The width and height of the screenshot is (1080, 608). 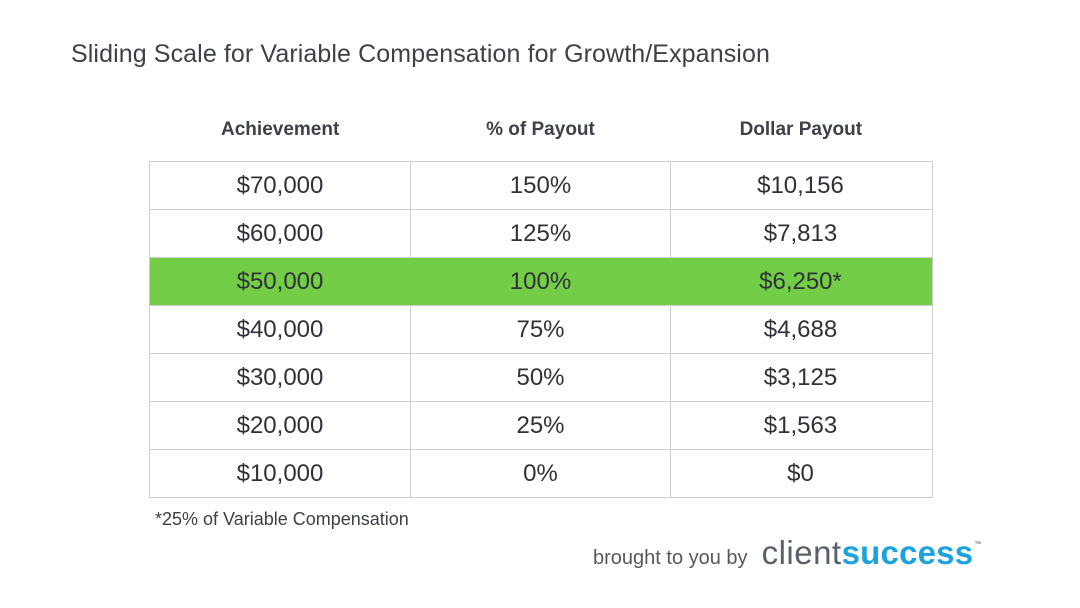 I want to click on table-row: $40,000 75% $4,688, so click(x=541, y=329).